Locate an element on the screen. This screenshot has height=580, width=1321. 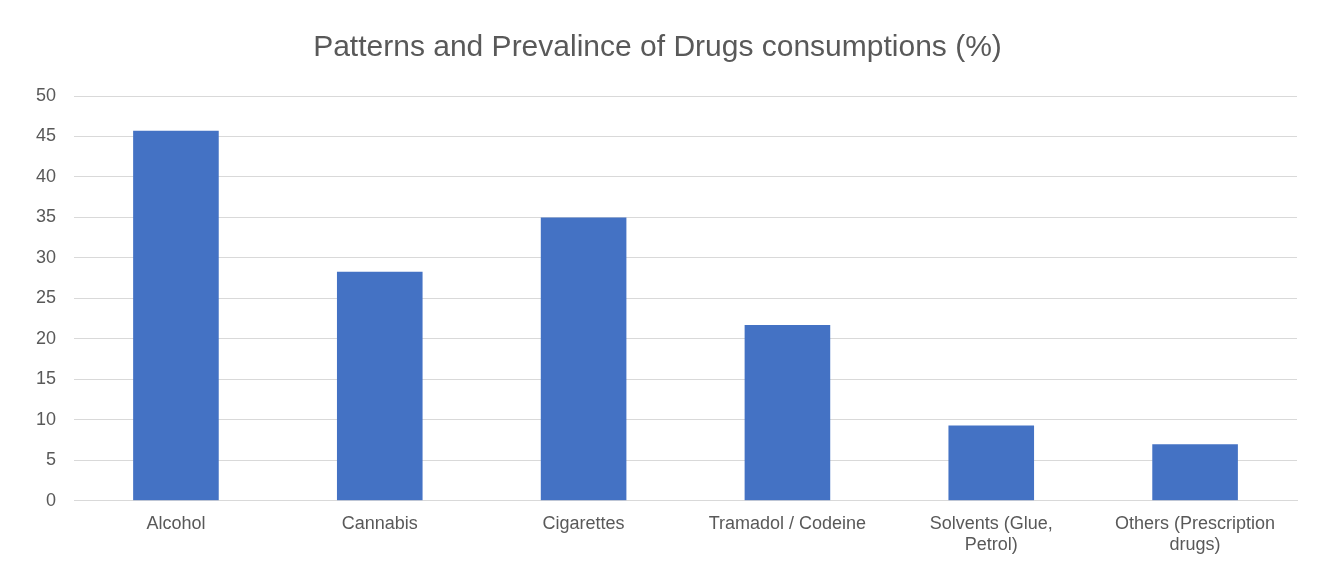
y-tick-label: 15 is located at coordinates (46, 378).